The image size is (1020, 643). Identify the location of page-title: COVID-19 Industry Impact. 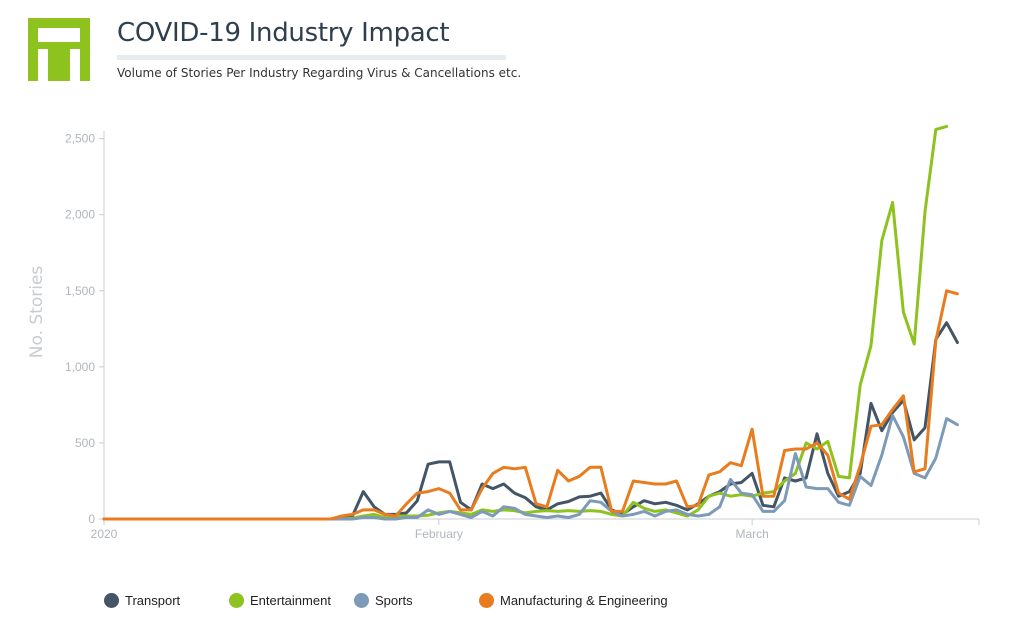
(283, 33).